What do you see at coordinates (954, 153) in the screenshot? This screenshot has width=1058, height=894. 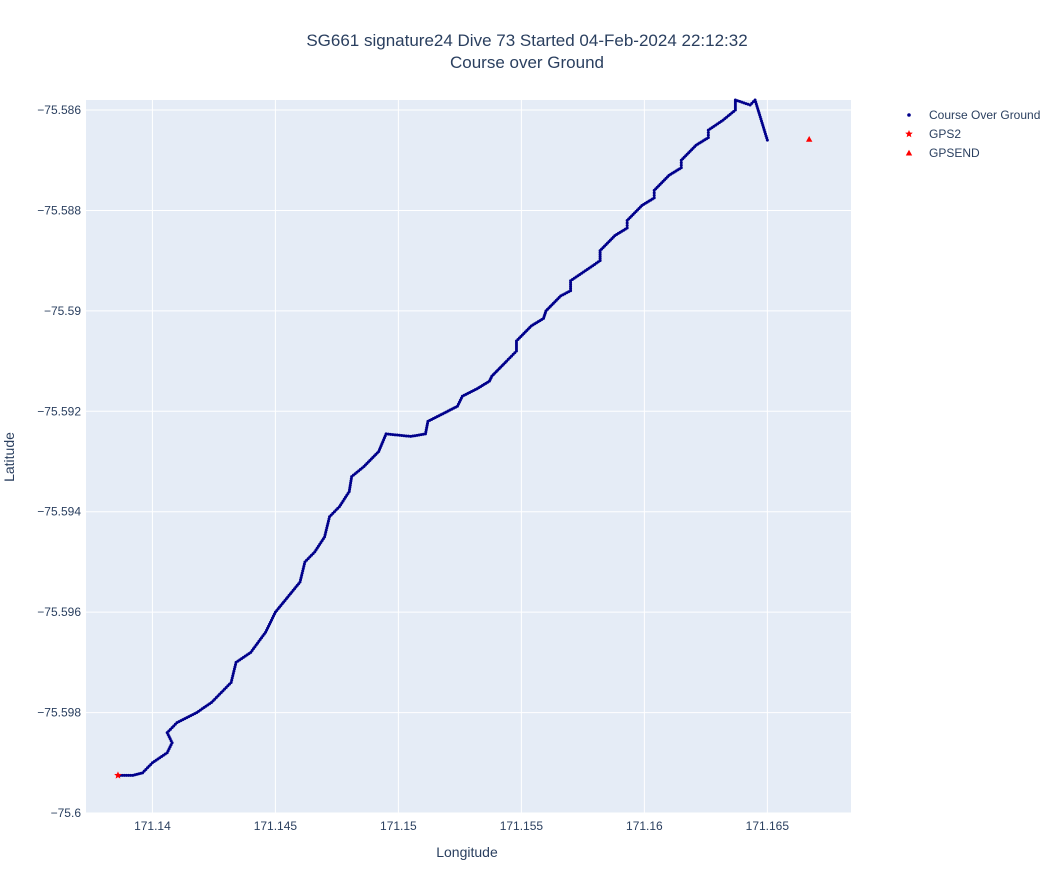 I see `legend-label: GPSEND` at bounding box center [954, 153].